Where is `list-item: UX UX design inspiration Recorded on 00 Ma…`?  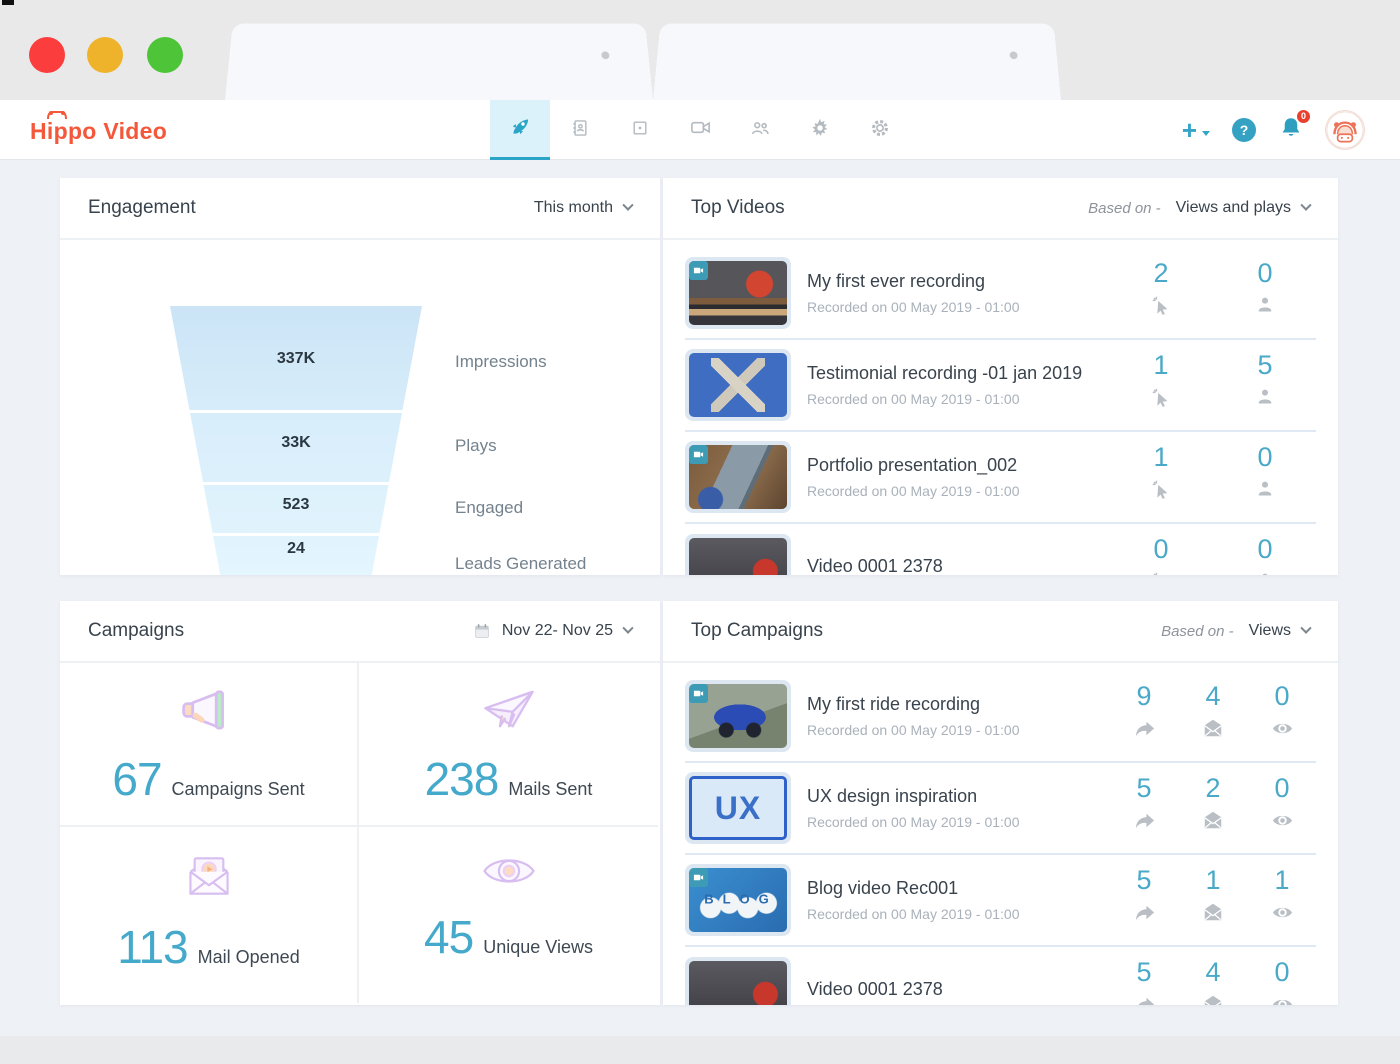 list-item: UX UX design inspiration Recorded on 00 Ma… is located at coordinates (1000, 809).